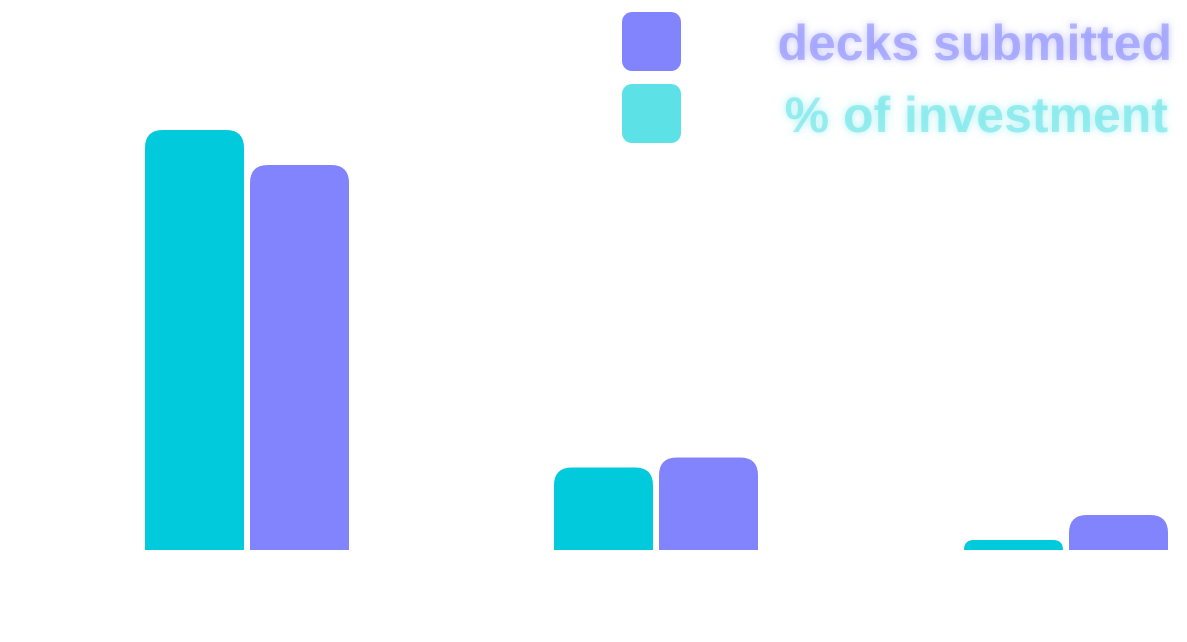 The image size is (1187, 642). What do you see at coordinates (977, 115) in the screenshot?
I see `legend-label-percent-of-investment: % of investment` at bounding box center [977, 115].